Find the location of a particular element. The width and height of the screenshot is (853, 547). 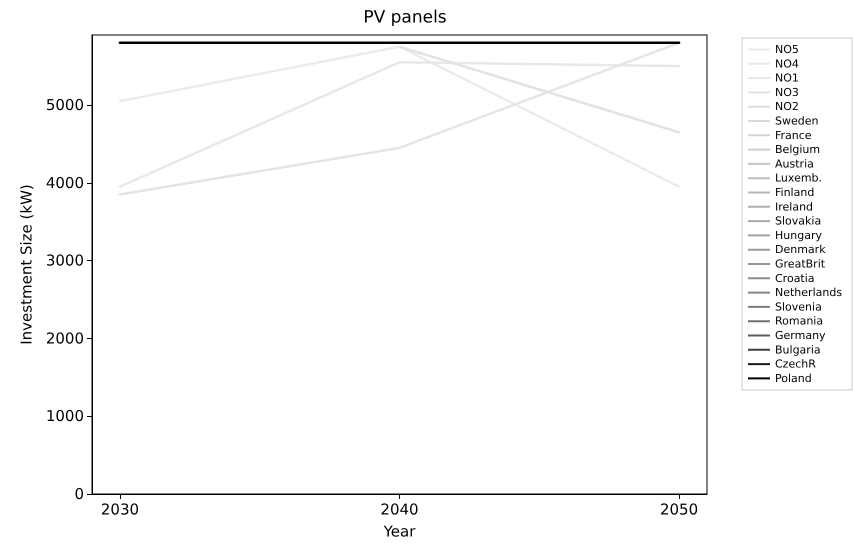

legend-label: Denmark is located at coordinates (800, 249).